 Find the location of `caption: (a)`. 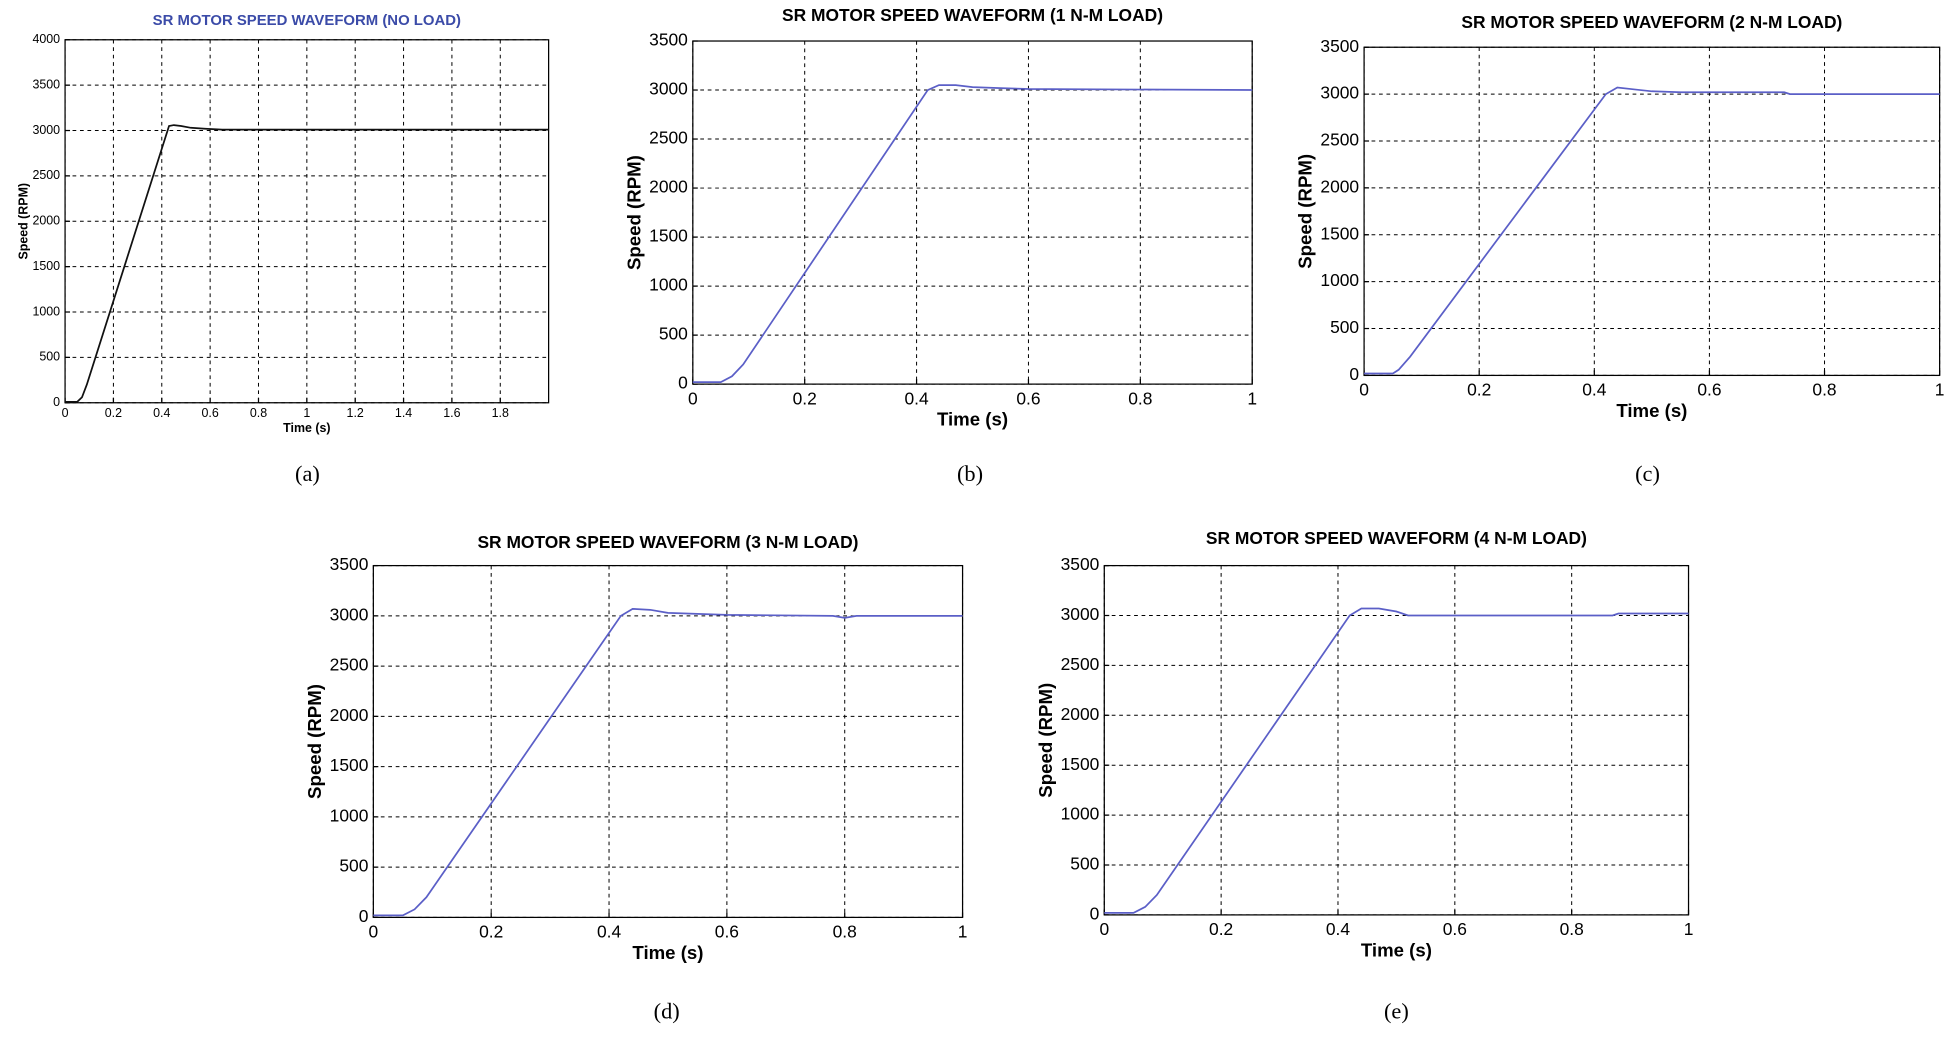

caption: (a) is located at coordinates (307, 473).